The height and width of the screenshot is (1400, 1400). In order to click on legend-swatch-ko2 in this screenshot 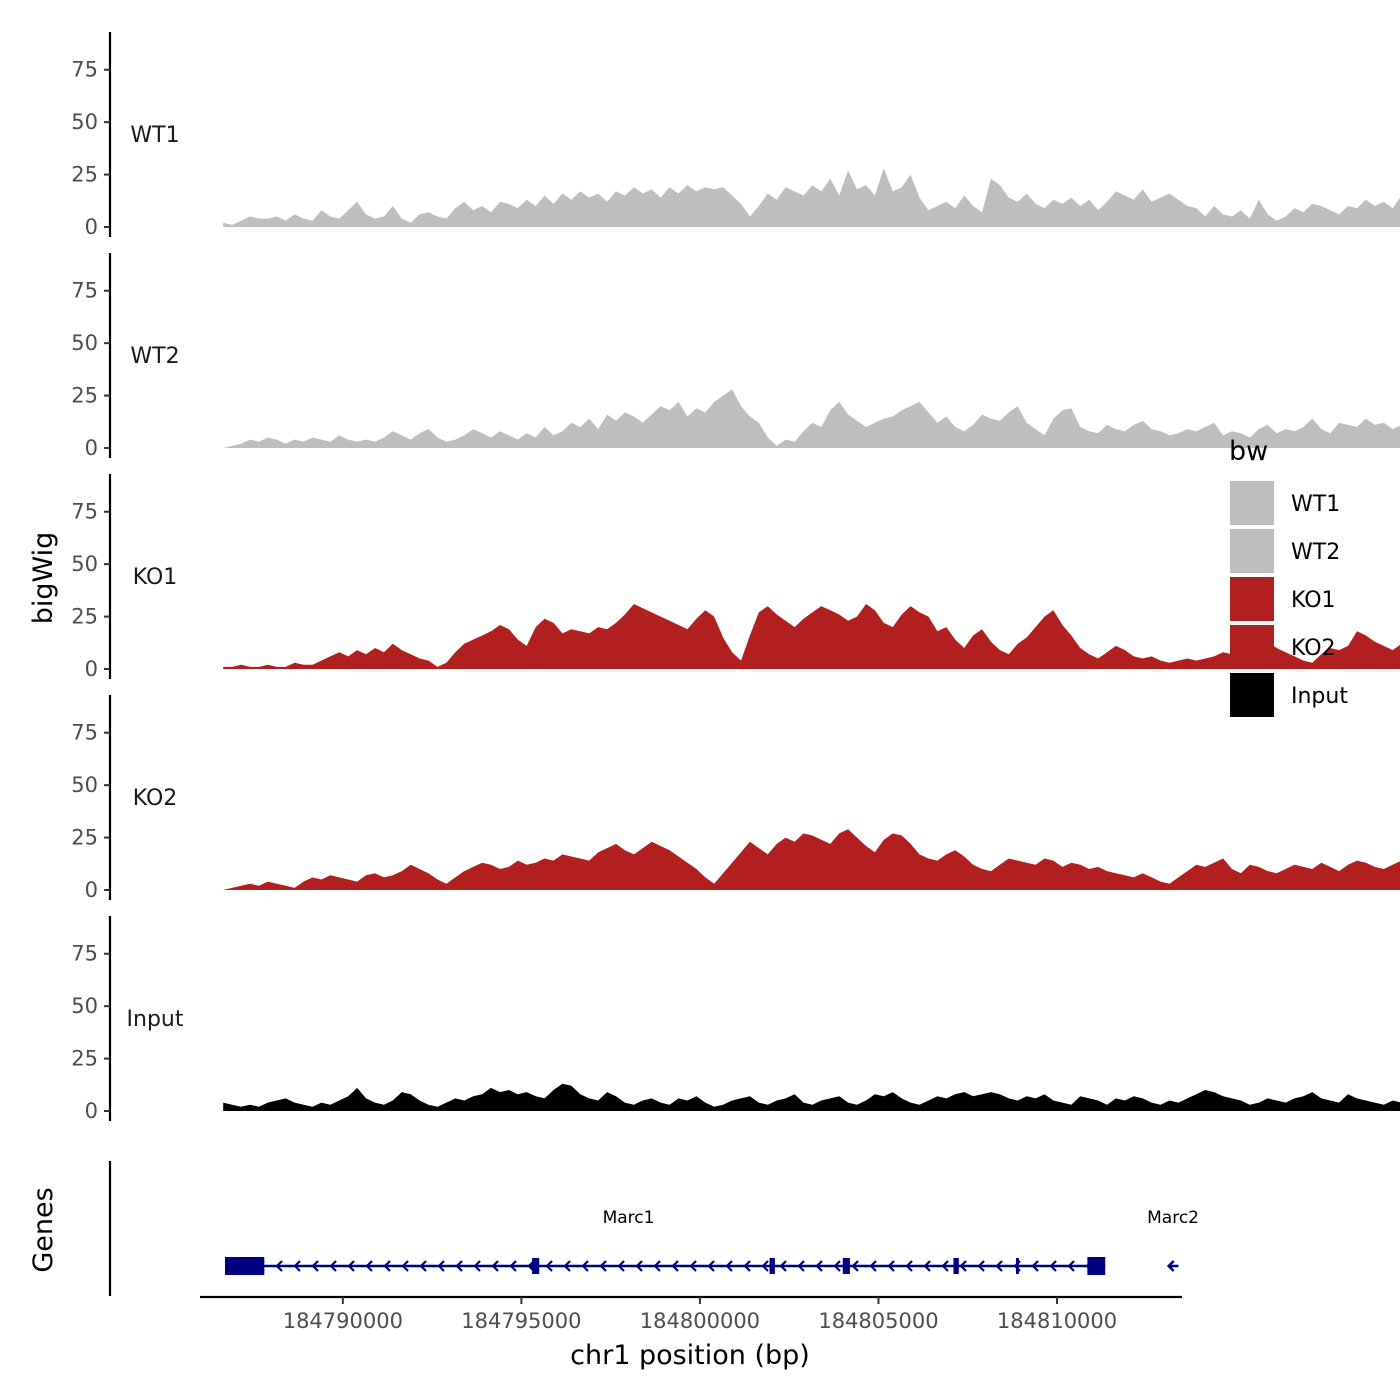, I will do `click(1252, 647)`.